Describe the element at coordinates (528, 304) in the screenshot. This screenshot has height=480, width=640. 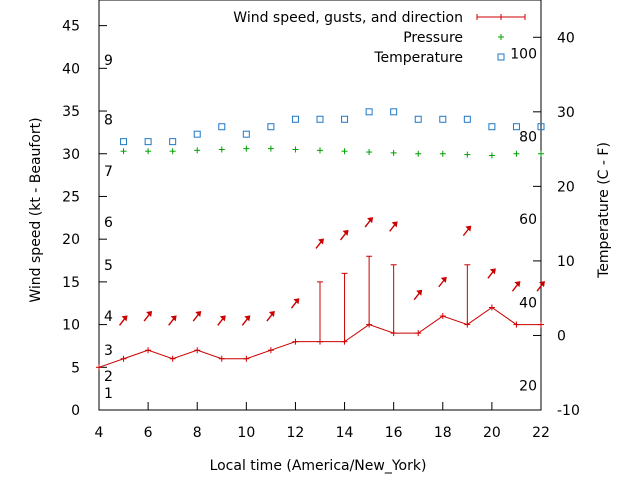
I see `fahrenheit-label: 40` at that location.